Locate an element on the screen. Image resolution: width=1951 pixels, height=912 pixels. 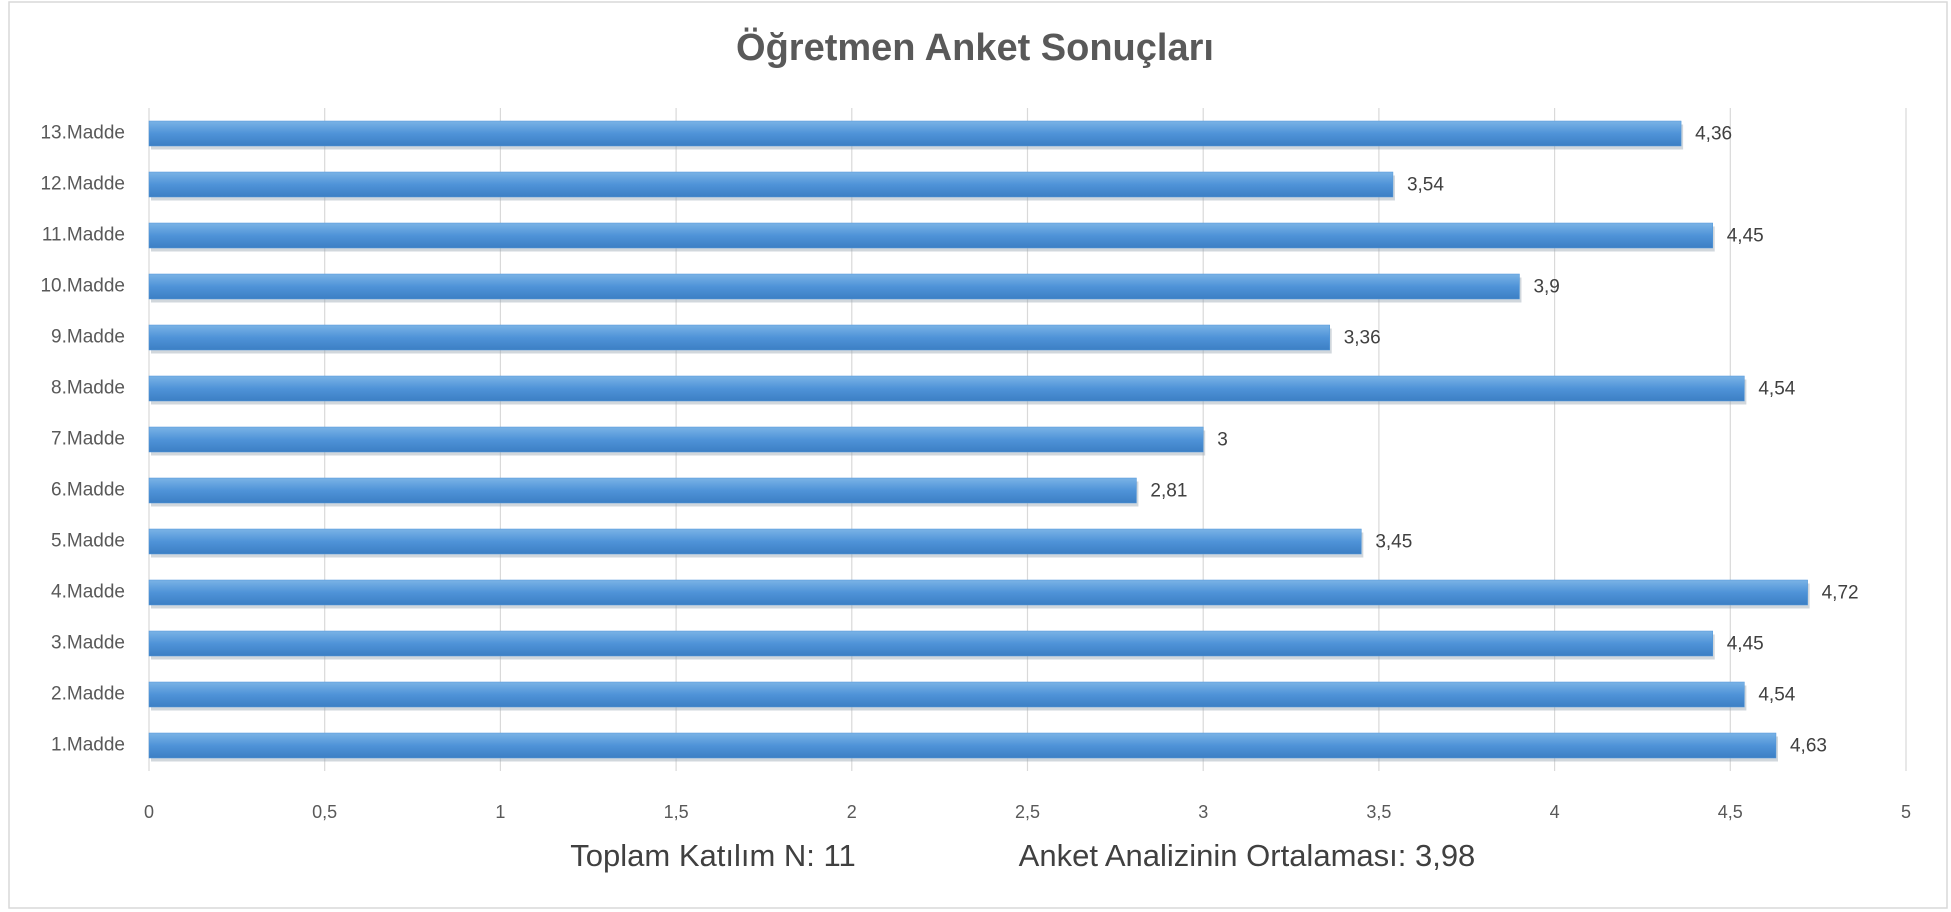
y-tick-label: 13.Madde is located at coordinates (82, 133).